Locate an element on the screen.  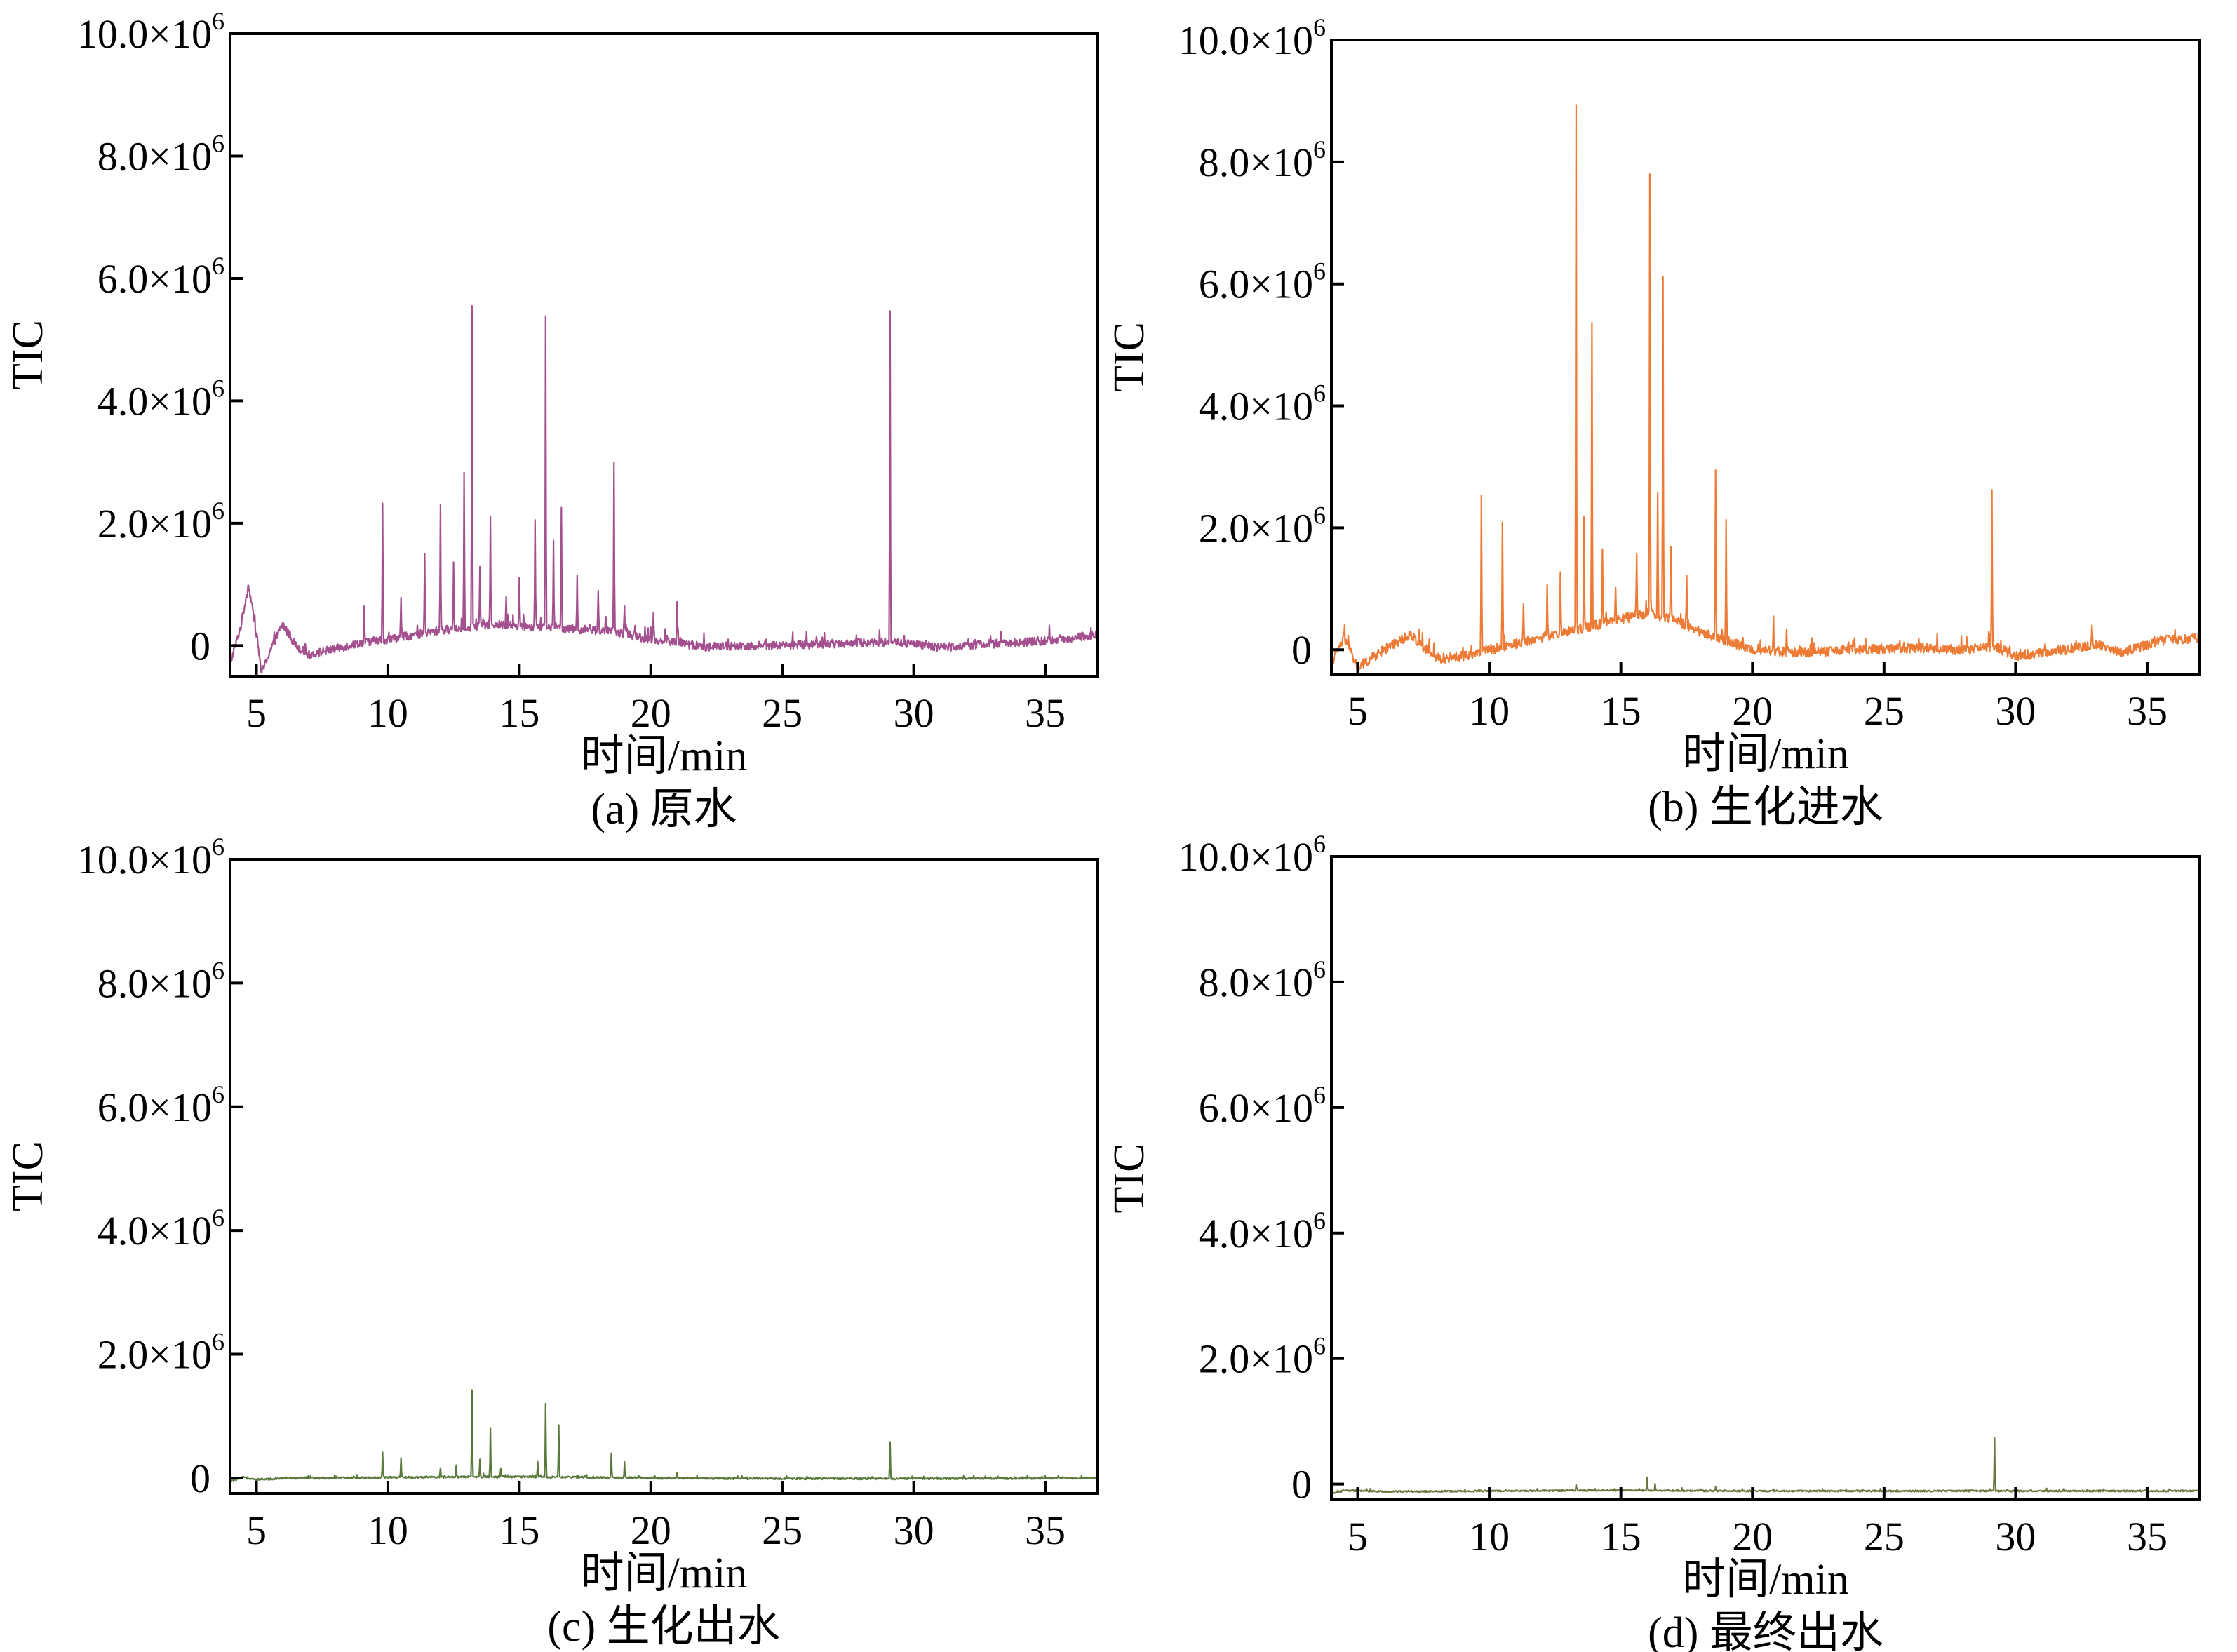
panel-caption: (a) 原水 is located at coordinates (664, 809).